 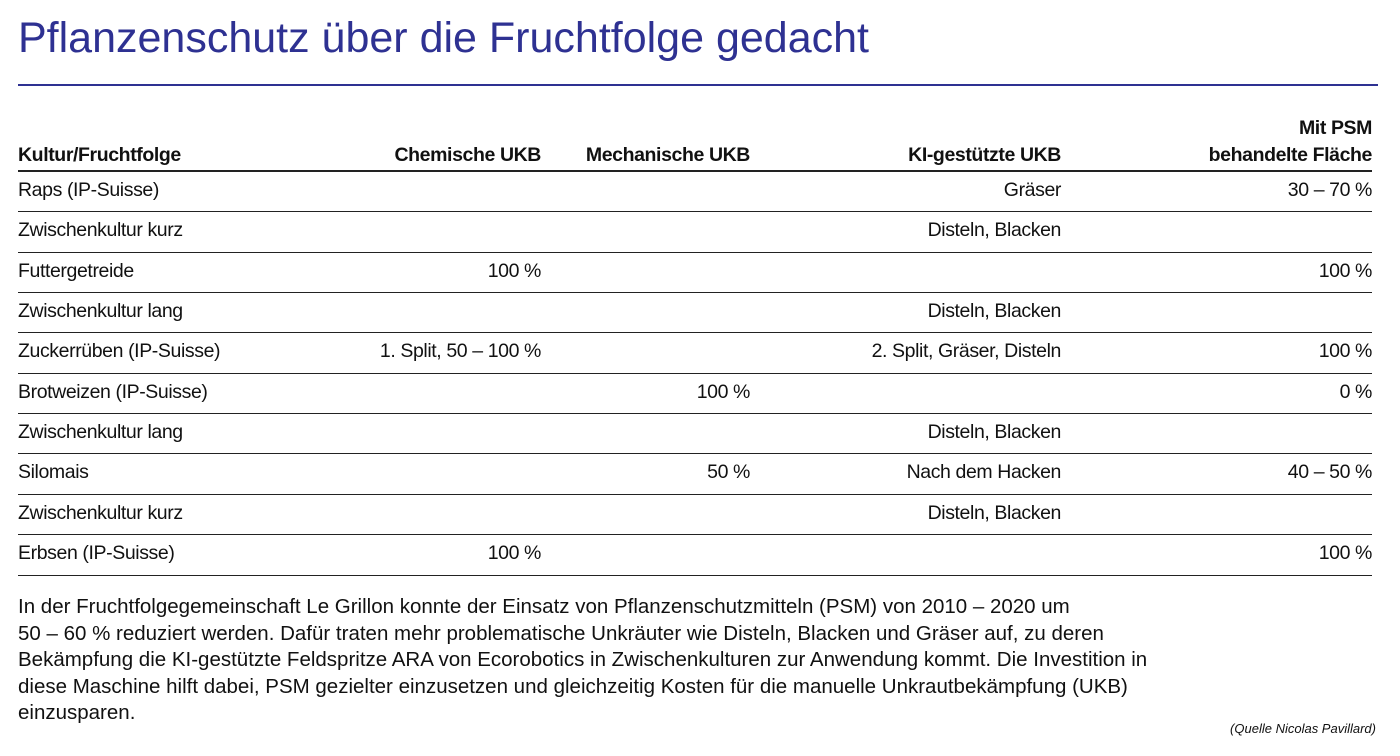 I want to click on table-cell: Futtergetreide, so click(x=76, y=270).